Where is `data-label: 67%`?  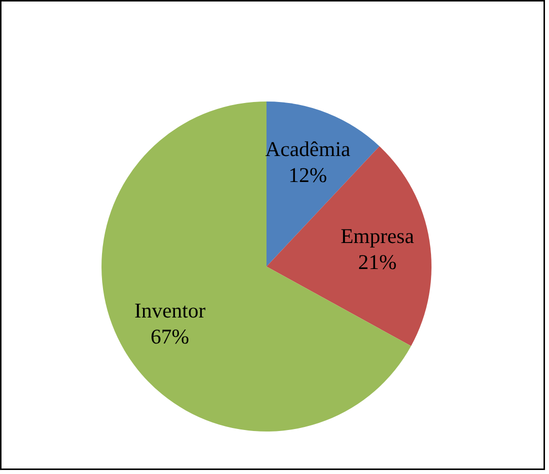
data-label: 67% is located at coordinates (170, 336).